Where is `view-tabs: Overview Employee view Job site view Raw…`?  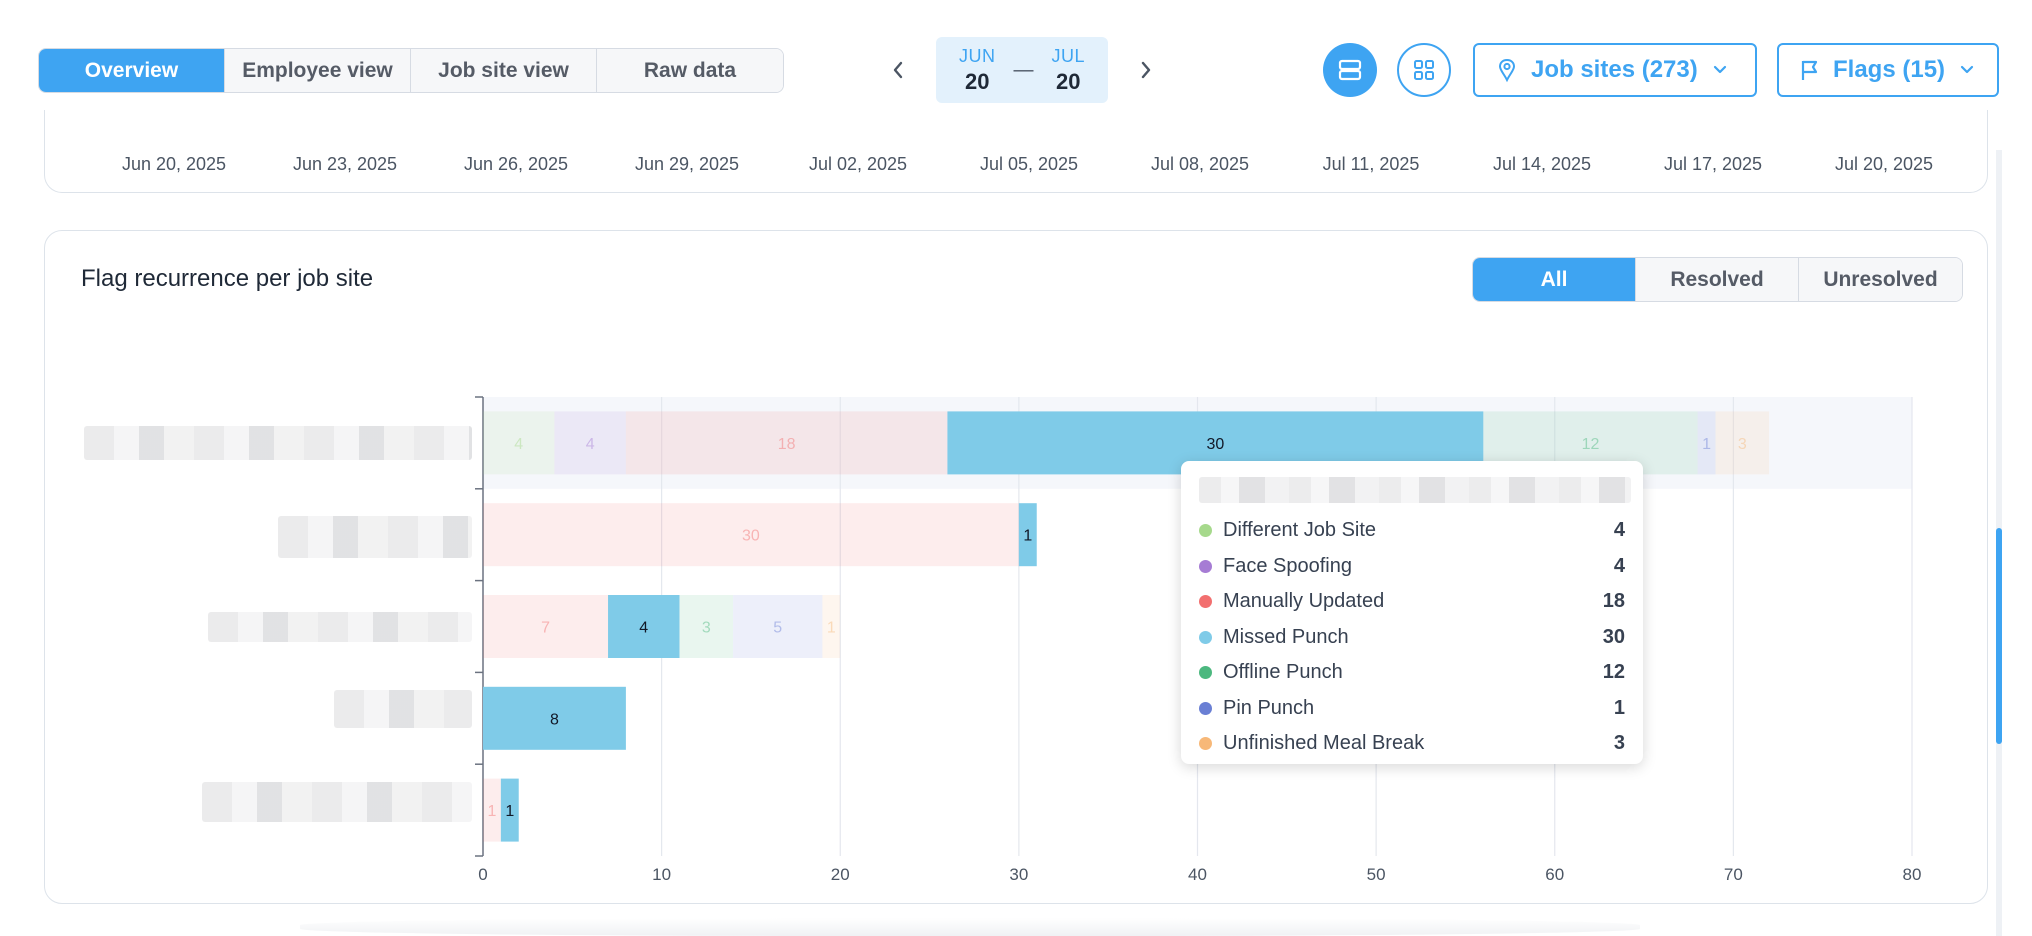
view-tabs: Overview Employee view Job site view Raw… is located at coordinates (411, 70).